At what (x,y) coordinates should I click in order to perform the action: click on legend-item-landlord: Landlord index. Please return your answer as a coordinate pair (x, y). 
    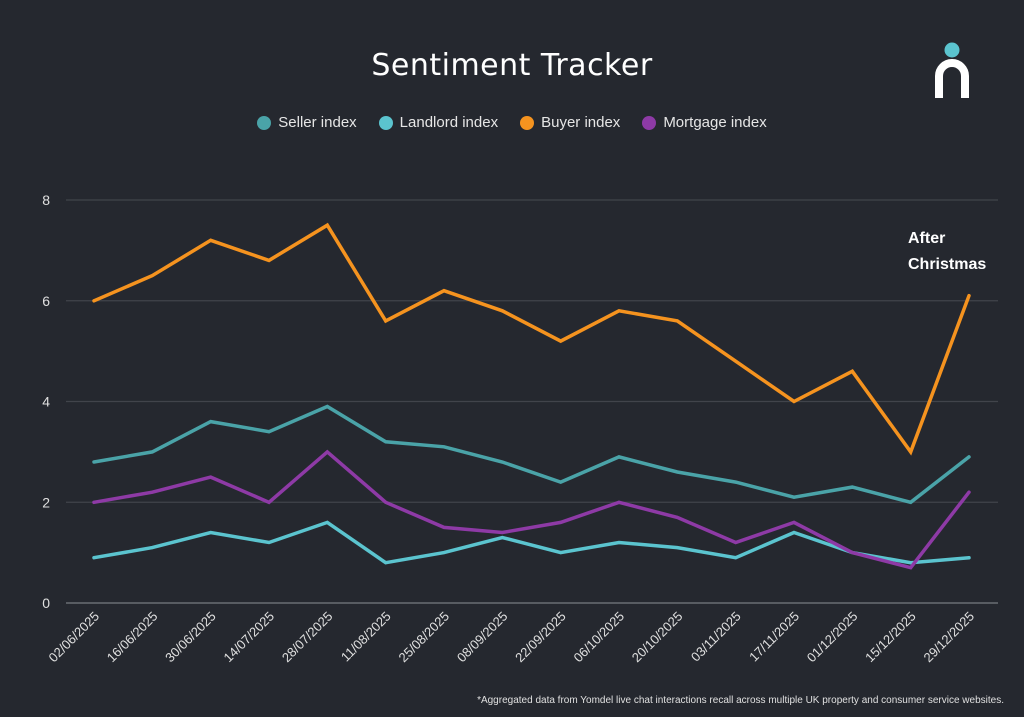
    Looking at the image, I should click on (438, 122).